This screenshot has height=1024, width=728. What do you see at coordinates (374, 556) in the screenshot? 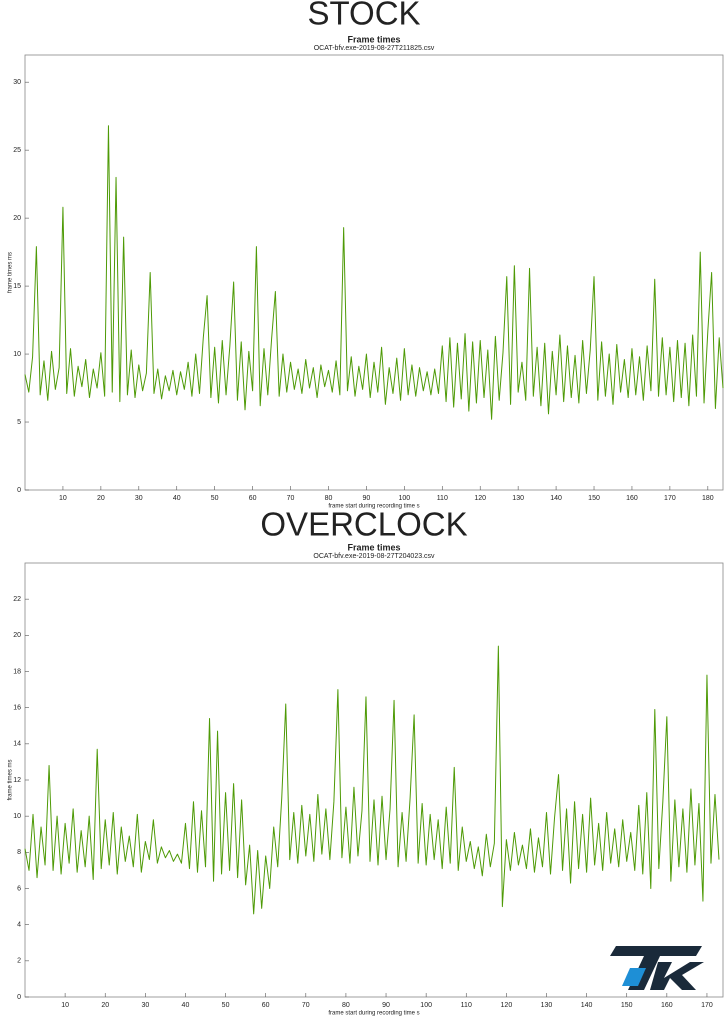
I see `chart-subtitle: OCAT-bfv.exe-2019-08-27T204023.csv` at bounding box center [374, 556].